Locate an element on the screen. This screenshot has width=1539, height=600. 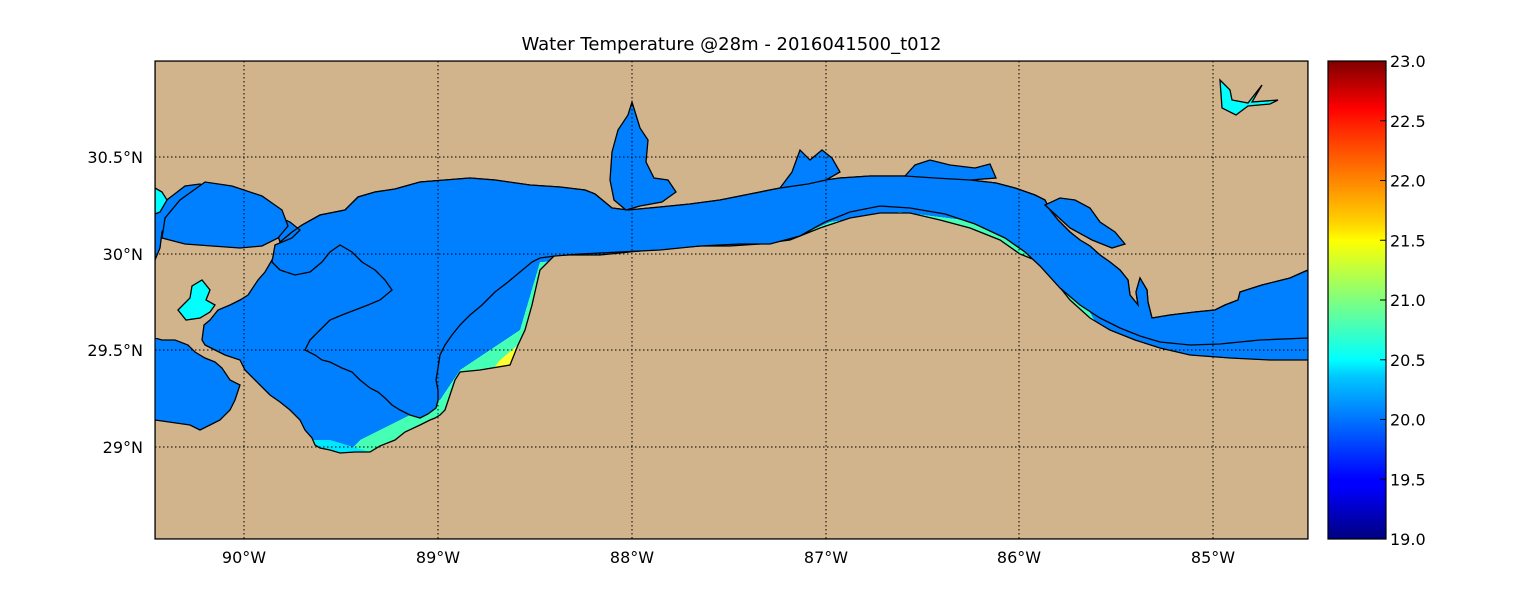
longitude-axis: 90°W 89°W 88°W 87°W 86°W 85°W is located at coordinates (728, 557).